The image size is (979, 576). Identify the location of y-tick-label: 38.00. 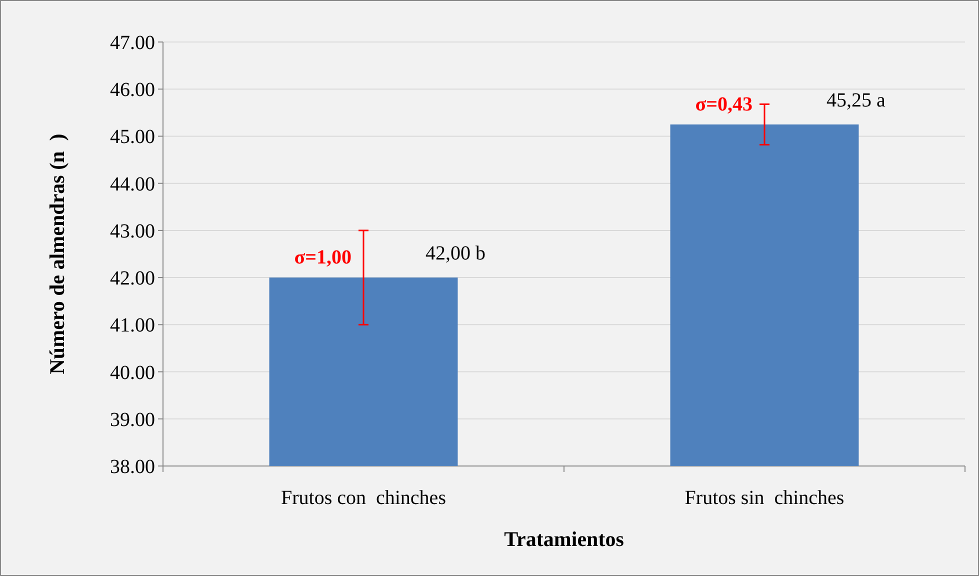
(132, 467).